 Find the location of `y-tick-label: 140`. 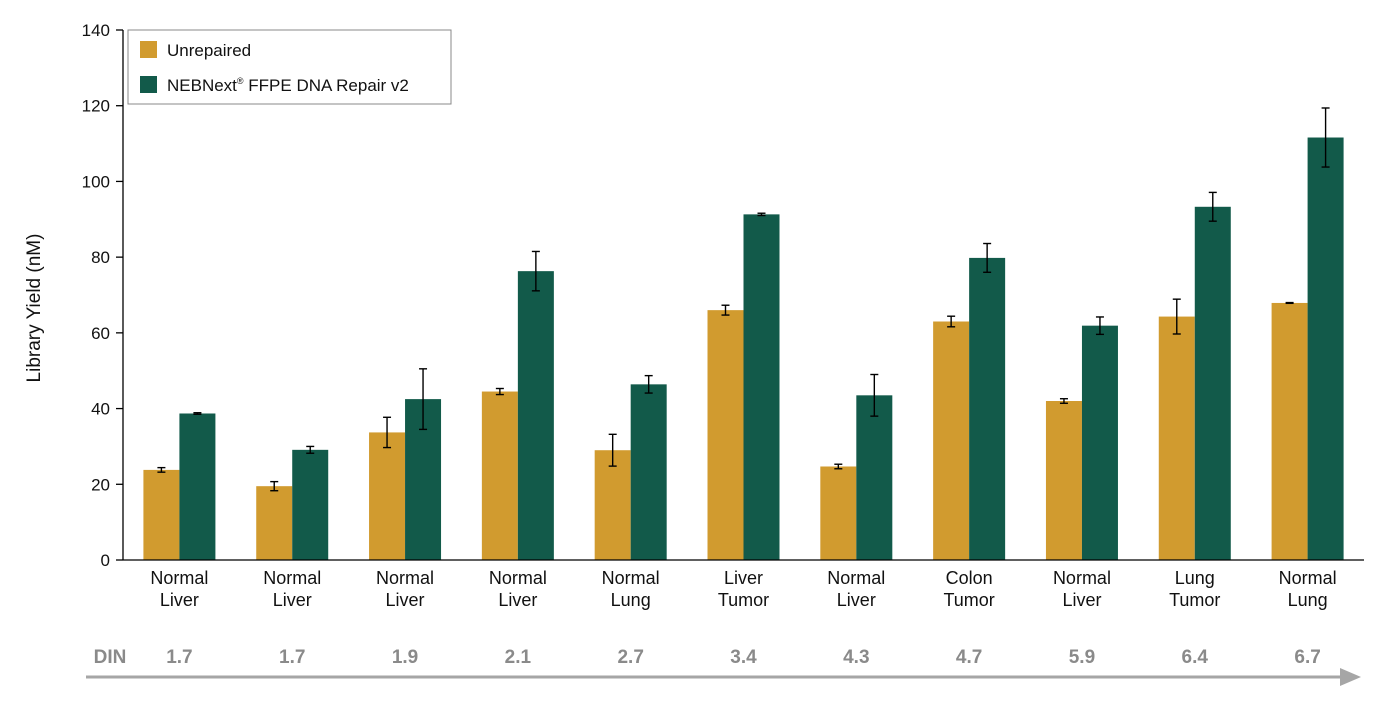

y-tick-label: 140 is located at coordinates (96, 30).